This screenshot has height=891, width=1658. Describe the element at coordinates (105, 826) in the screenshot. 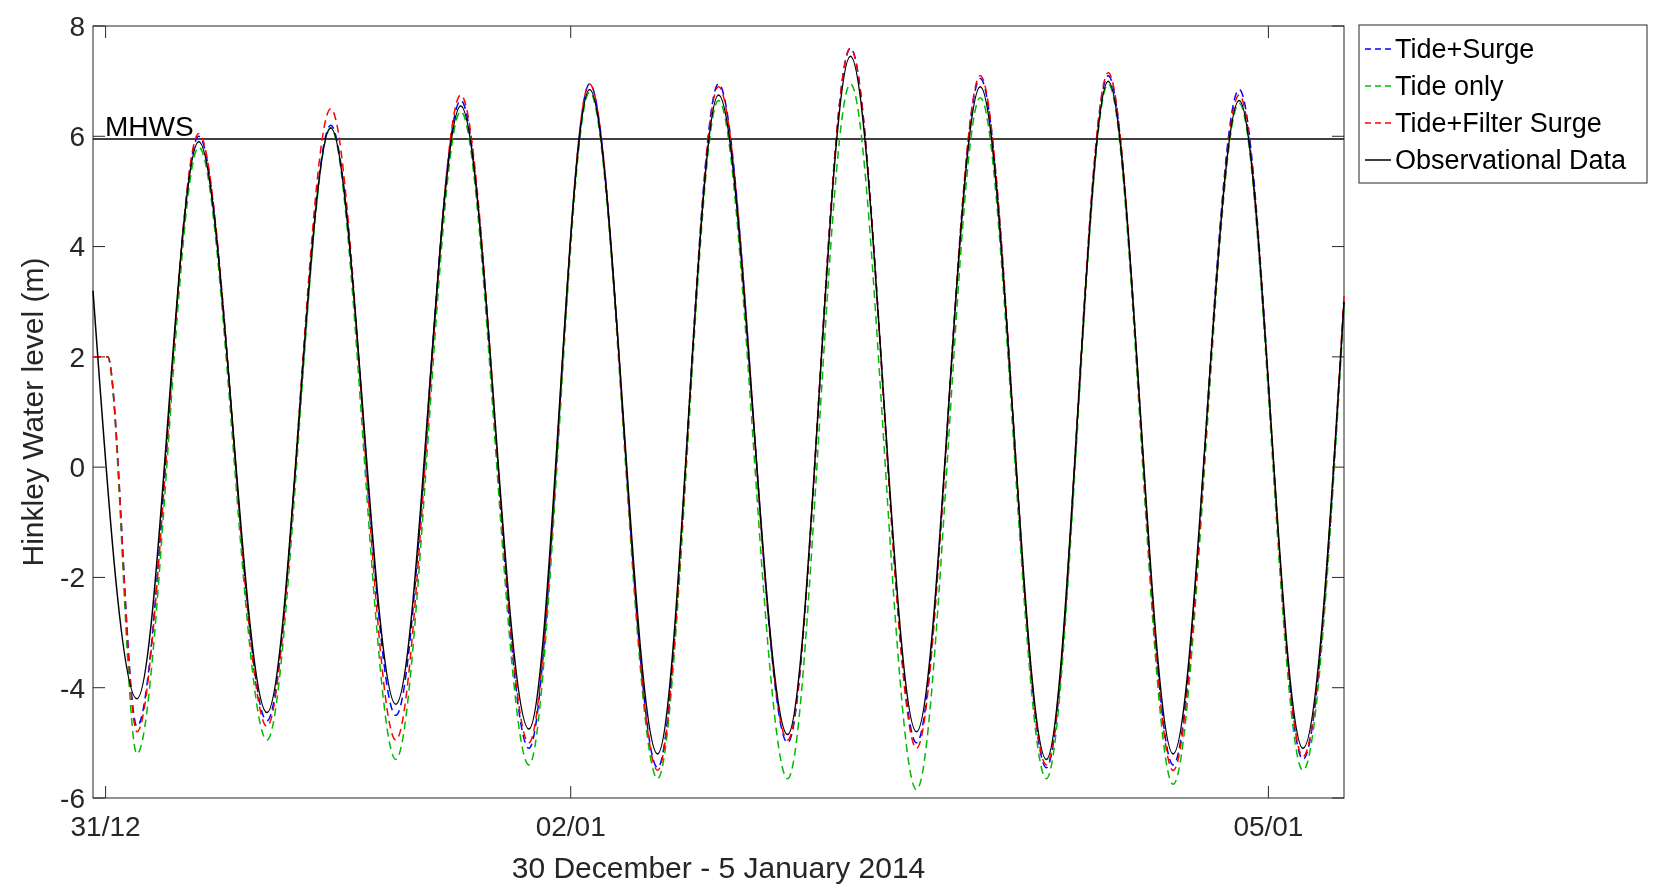

I see `x-tick-label: 31/12` at that location.